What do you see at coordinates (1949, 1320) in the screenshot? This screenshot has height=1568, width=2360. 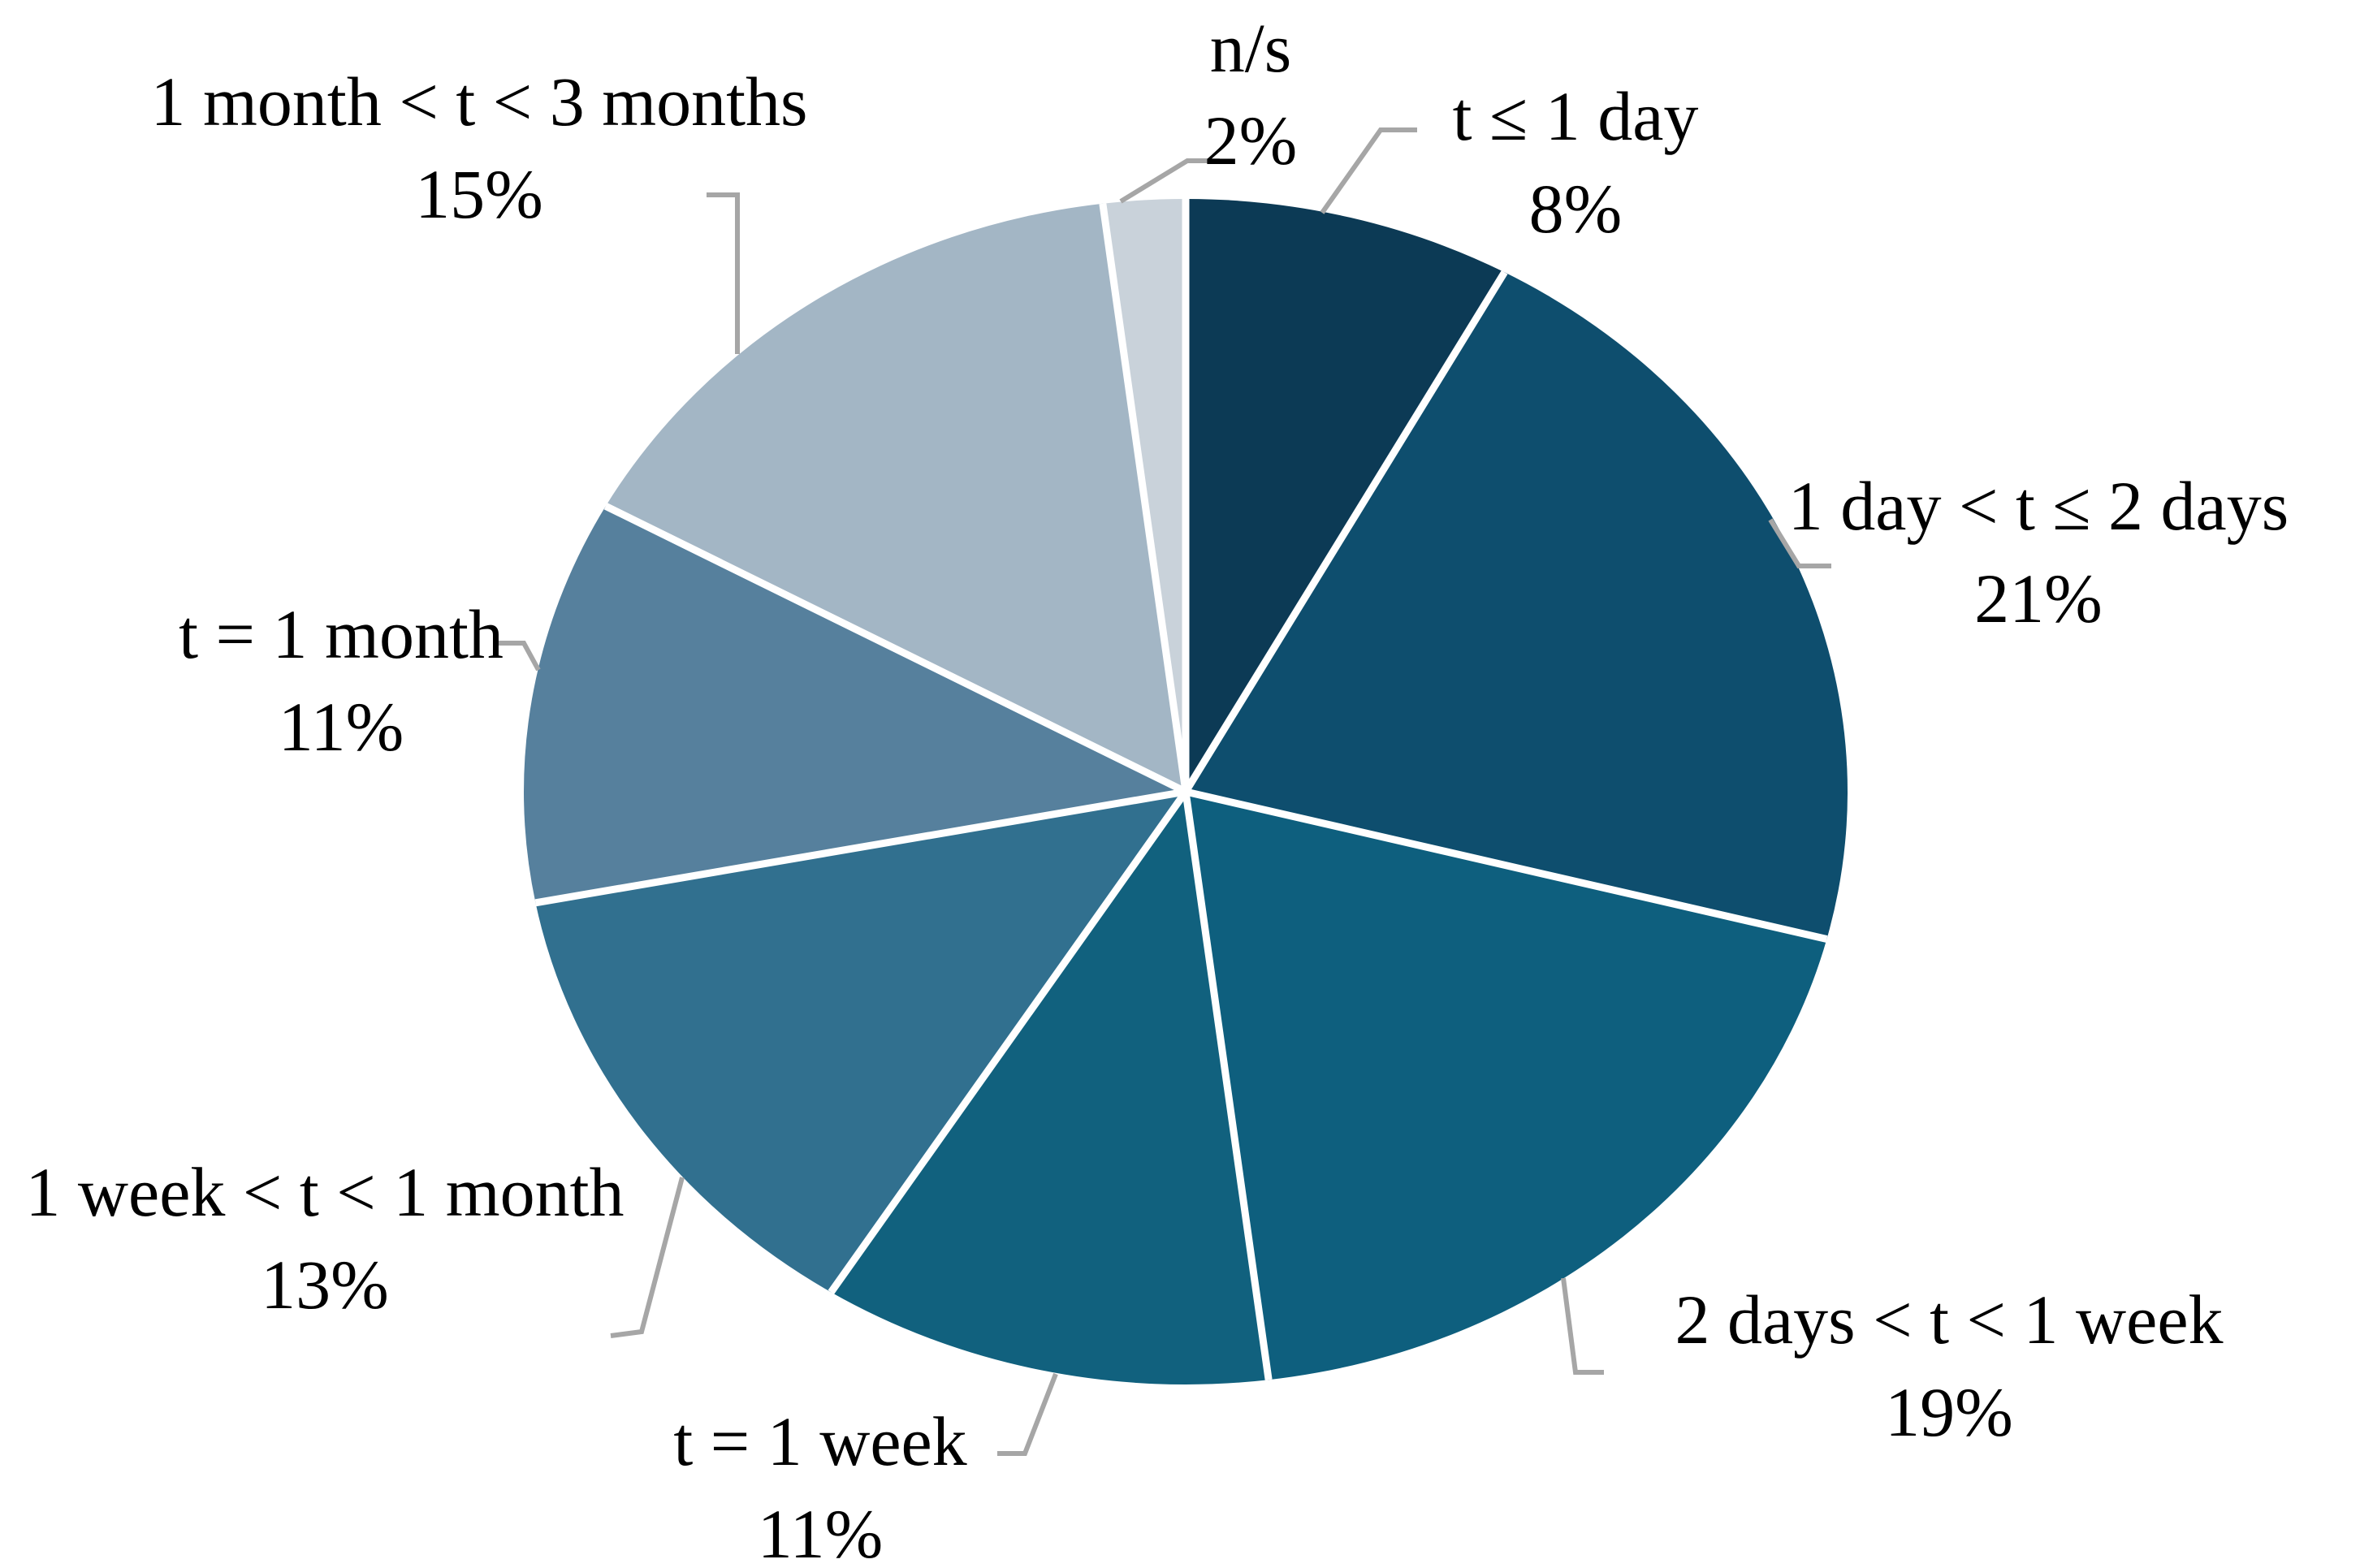 I see `slice-label-text: 2 days < t < 1 week` at bounding box center [1949, 1320].